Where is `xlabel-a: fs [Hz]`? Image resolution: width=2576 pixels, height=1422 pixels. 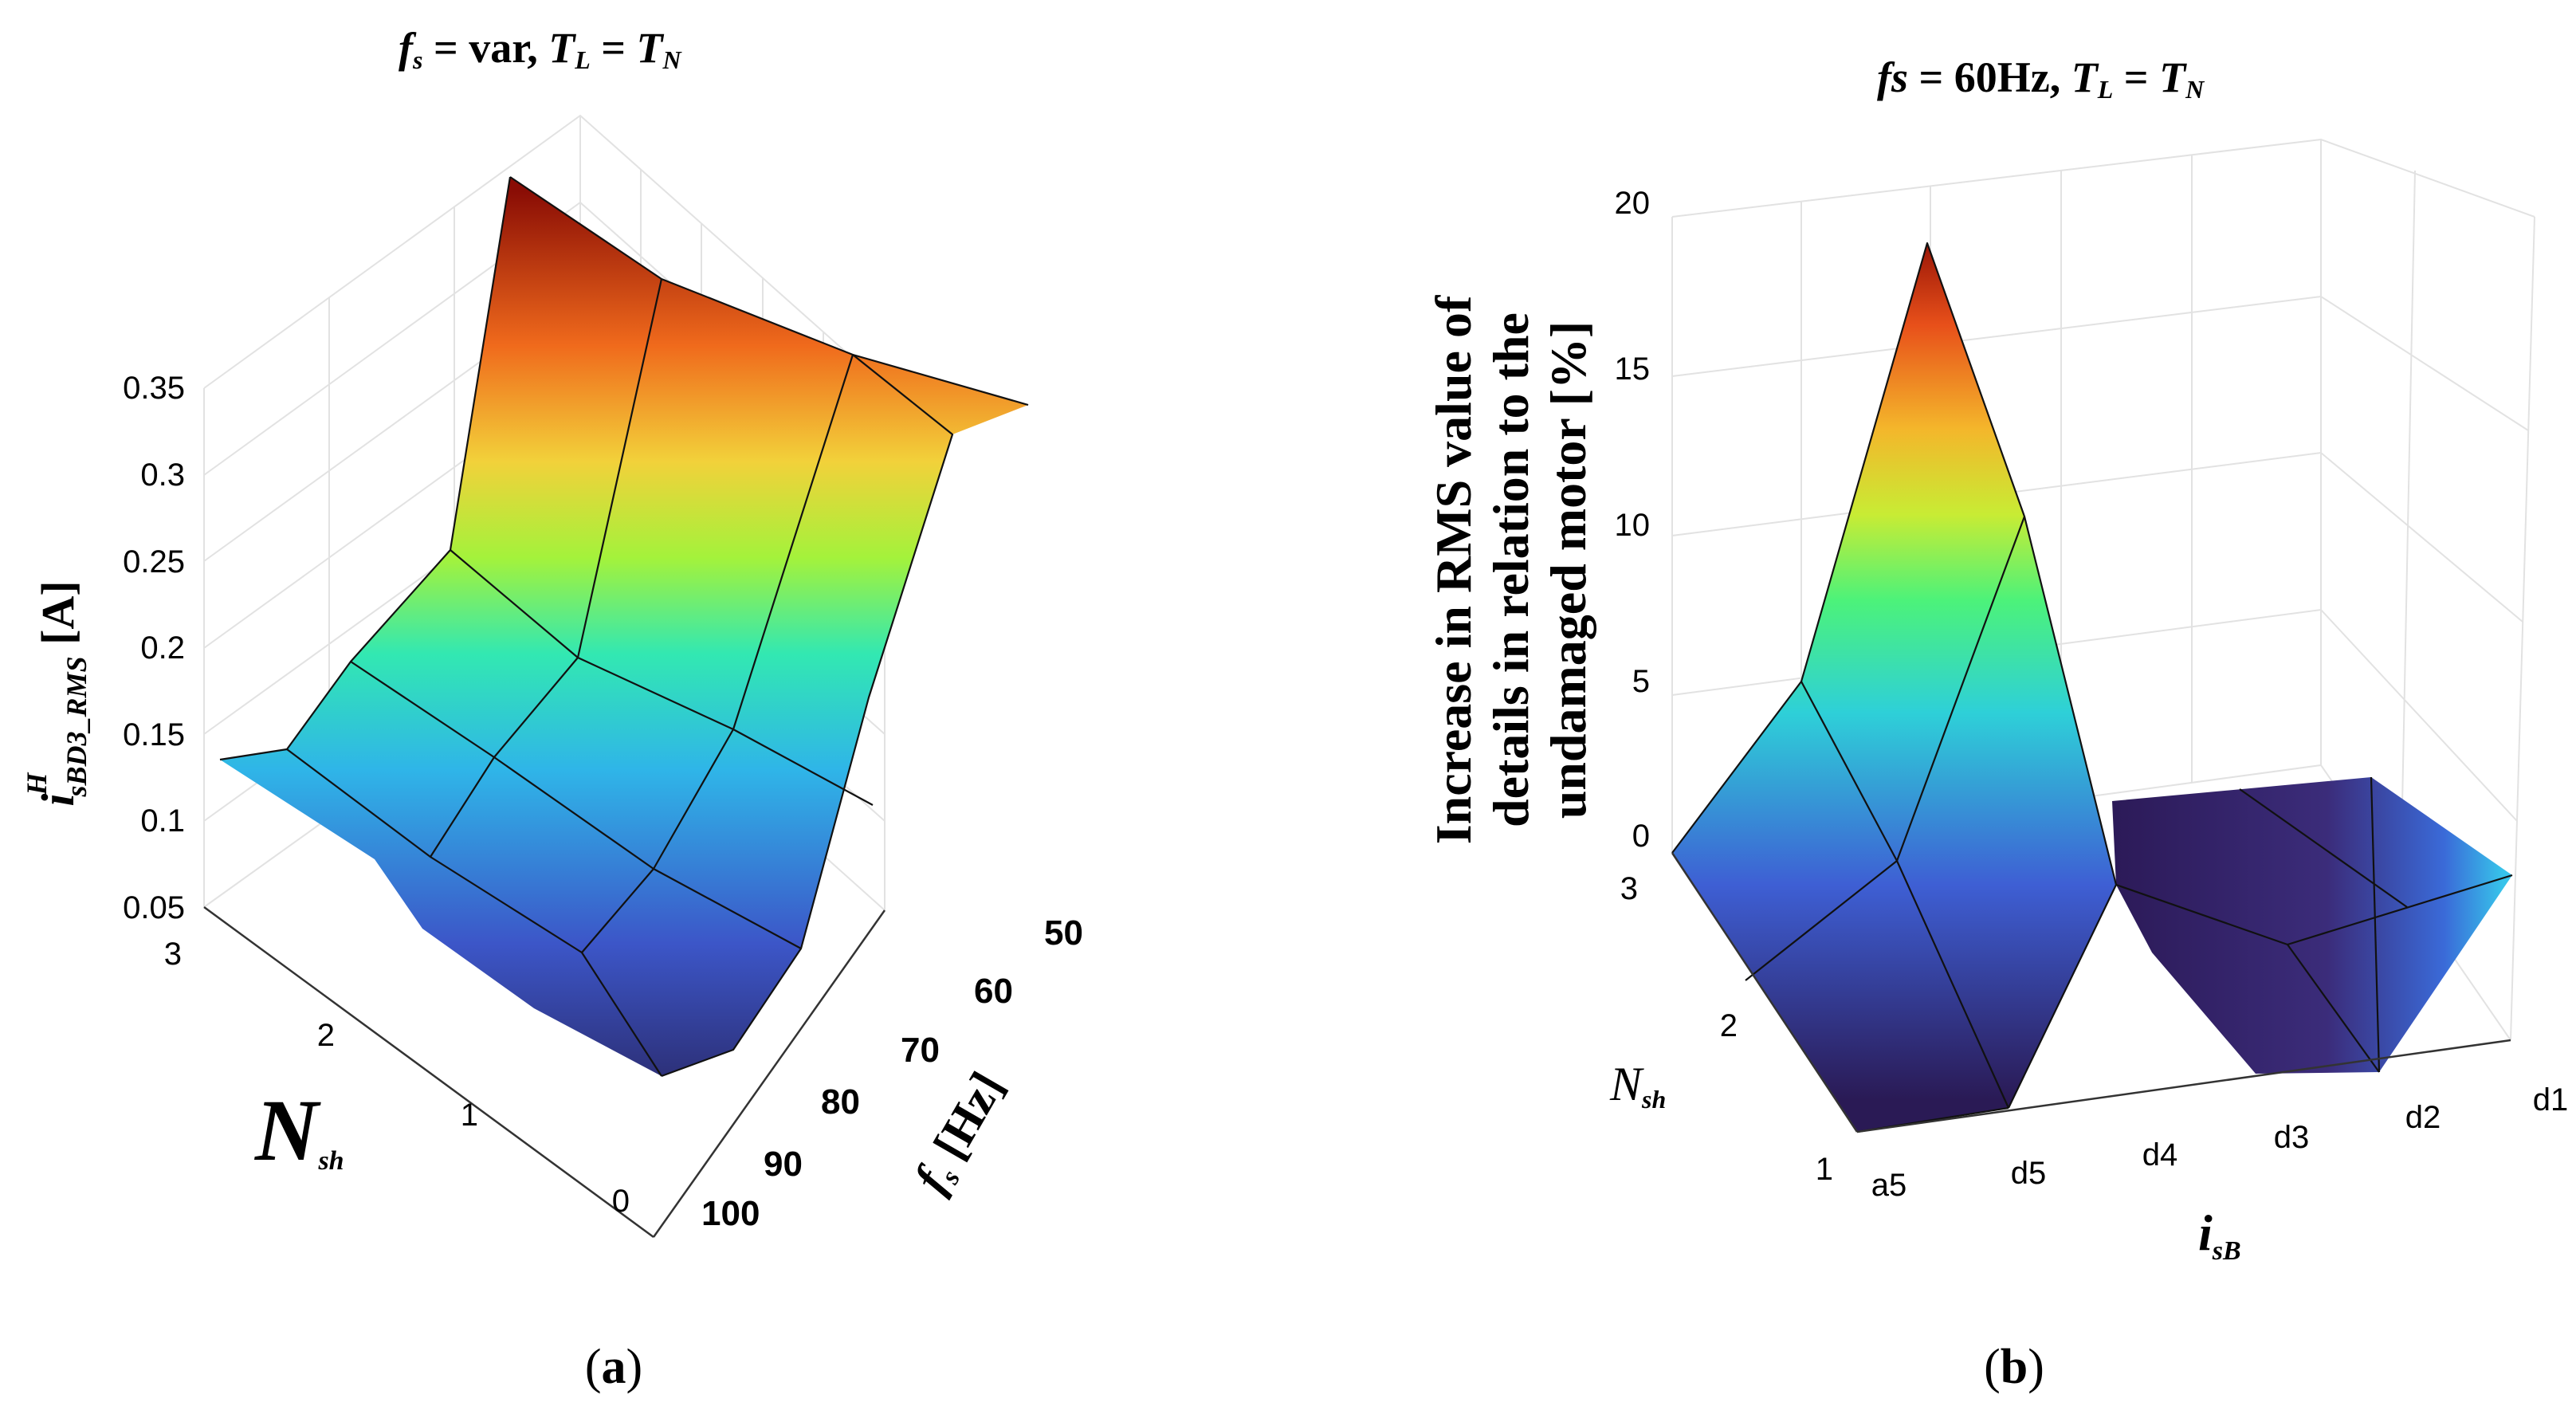 xlabel-a: fs [Hz] is located at coordinates (961, 1133).